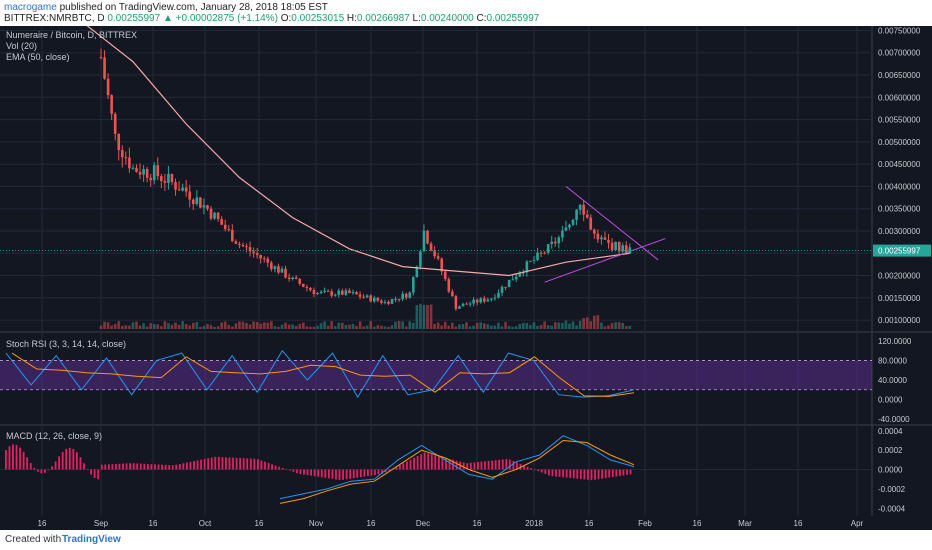  I want to click on ema-indicator-label: EMA (50, close), so click(38, 57).